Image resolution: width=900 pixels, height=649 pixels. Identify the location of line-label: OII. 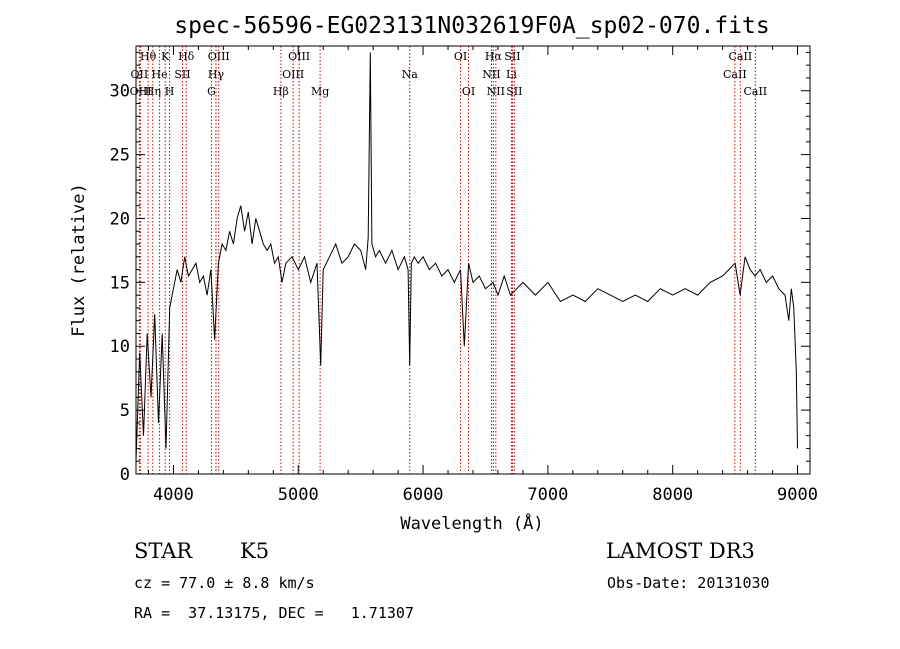
(140, 74).